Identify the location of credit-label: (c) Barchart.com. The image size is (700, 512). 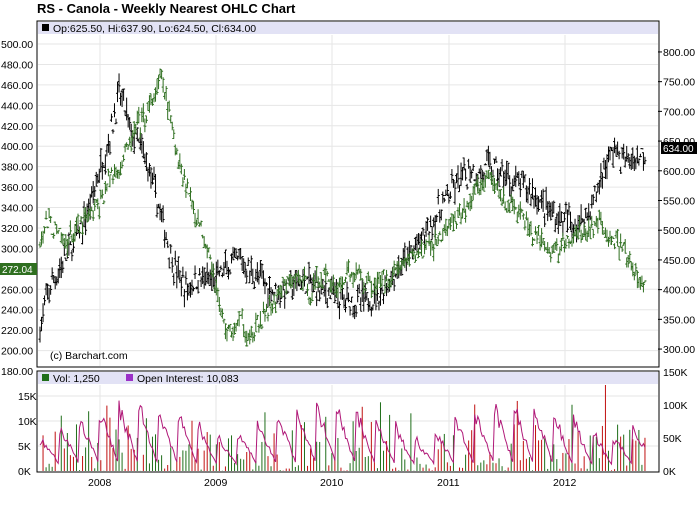
(89, 356).